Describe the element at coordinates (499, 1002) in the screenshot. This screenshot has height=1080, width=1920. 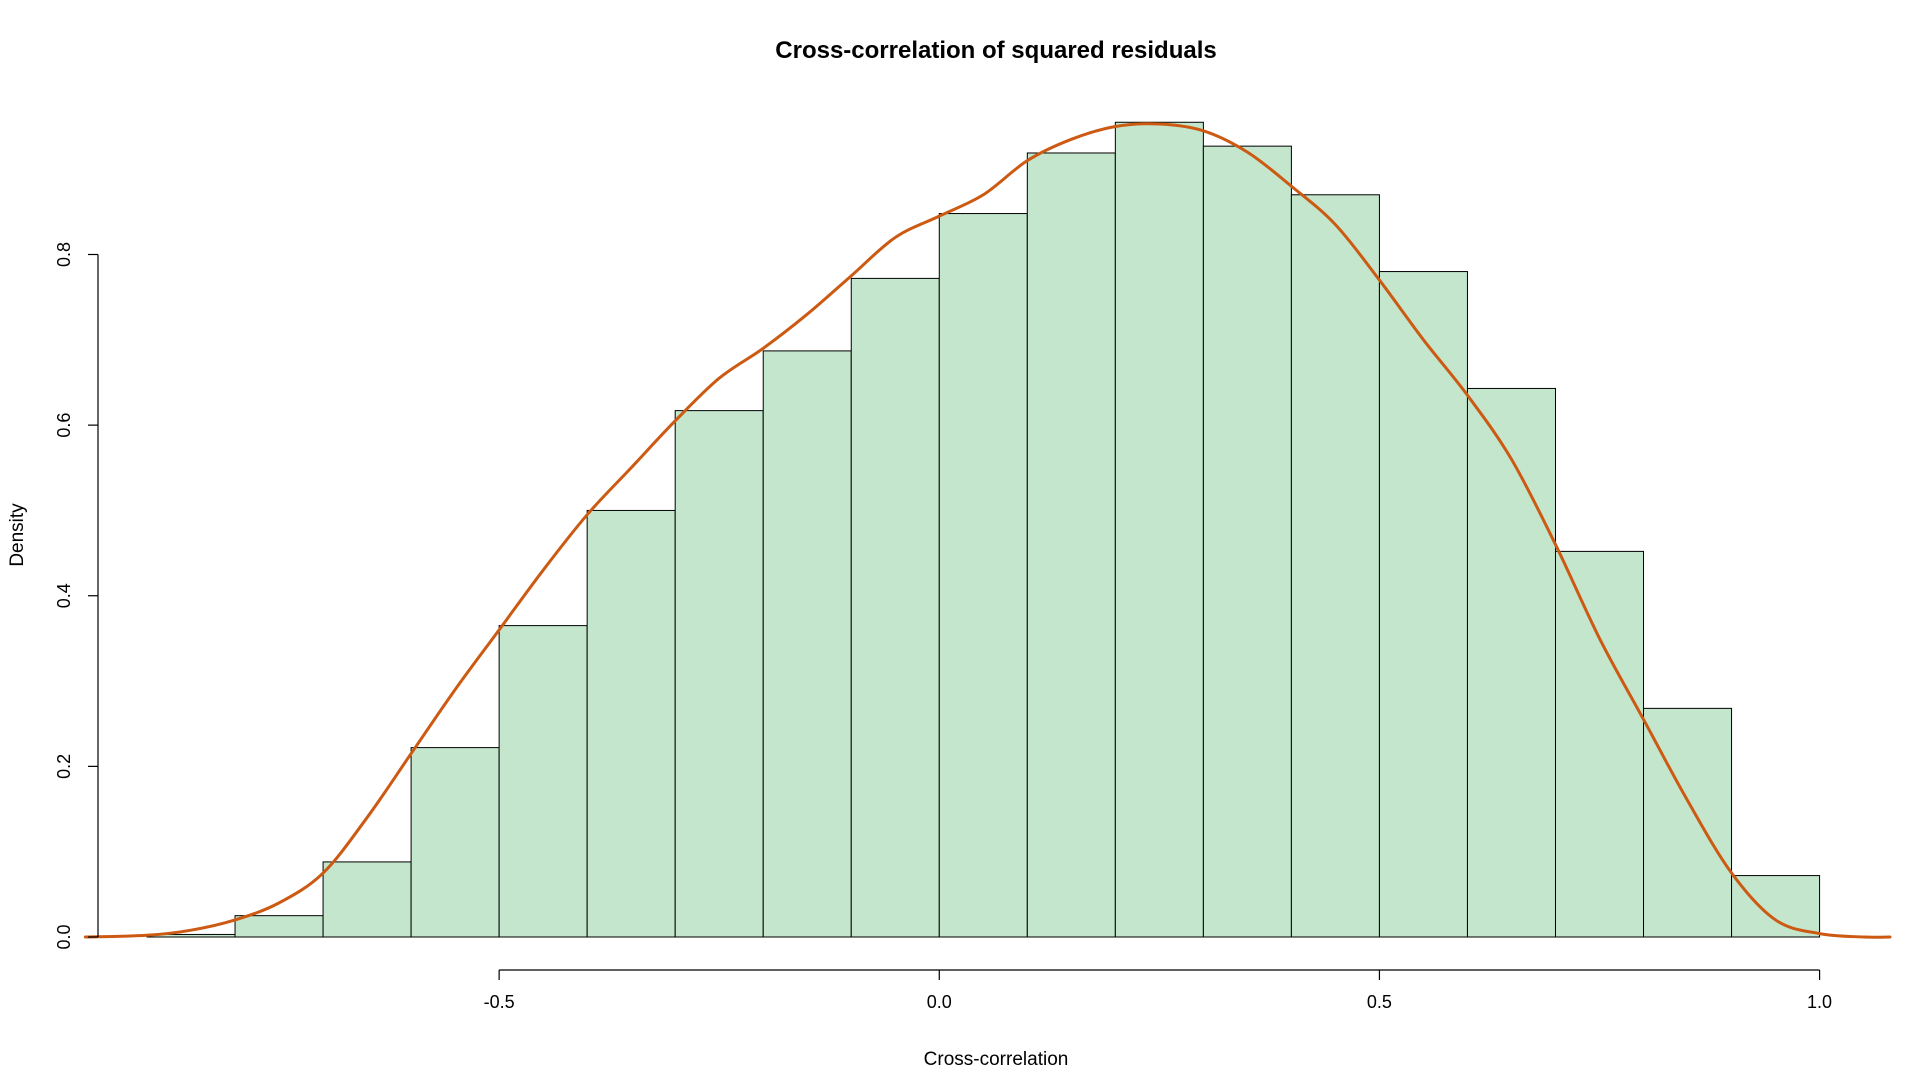
I see `x-tick-label: -0.5` at that location.